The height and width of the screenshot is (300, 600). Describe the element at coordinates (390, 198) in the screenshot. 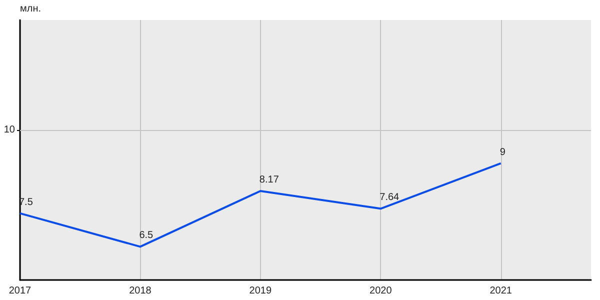

I see `data-label: 7.64` at that location.